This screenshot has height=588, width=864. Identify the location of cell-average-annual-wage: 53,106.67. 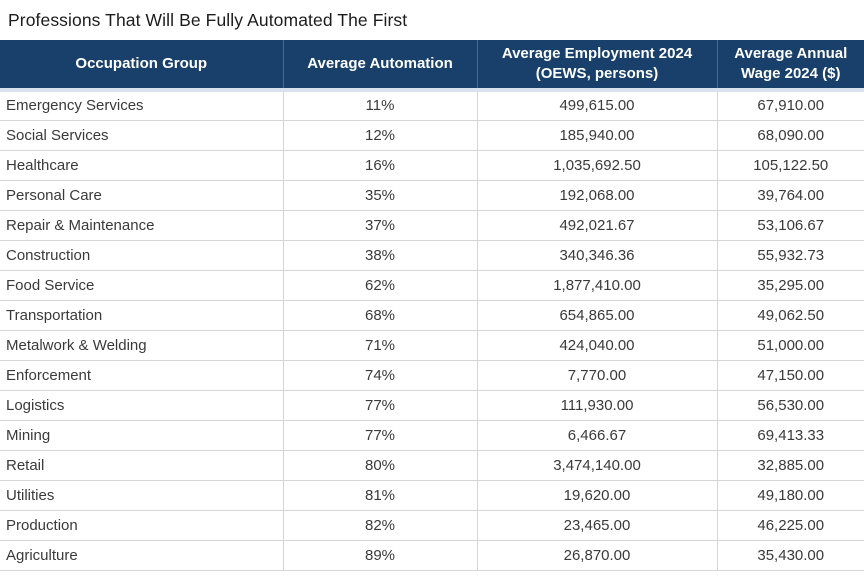
(790, 225).